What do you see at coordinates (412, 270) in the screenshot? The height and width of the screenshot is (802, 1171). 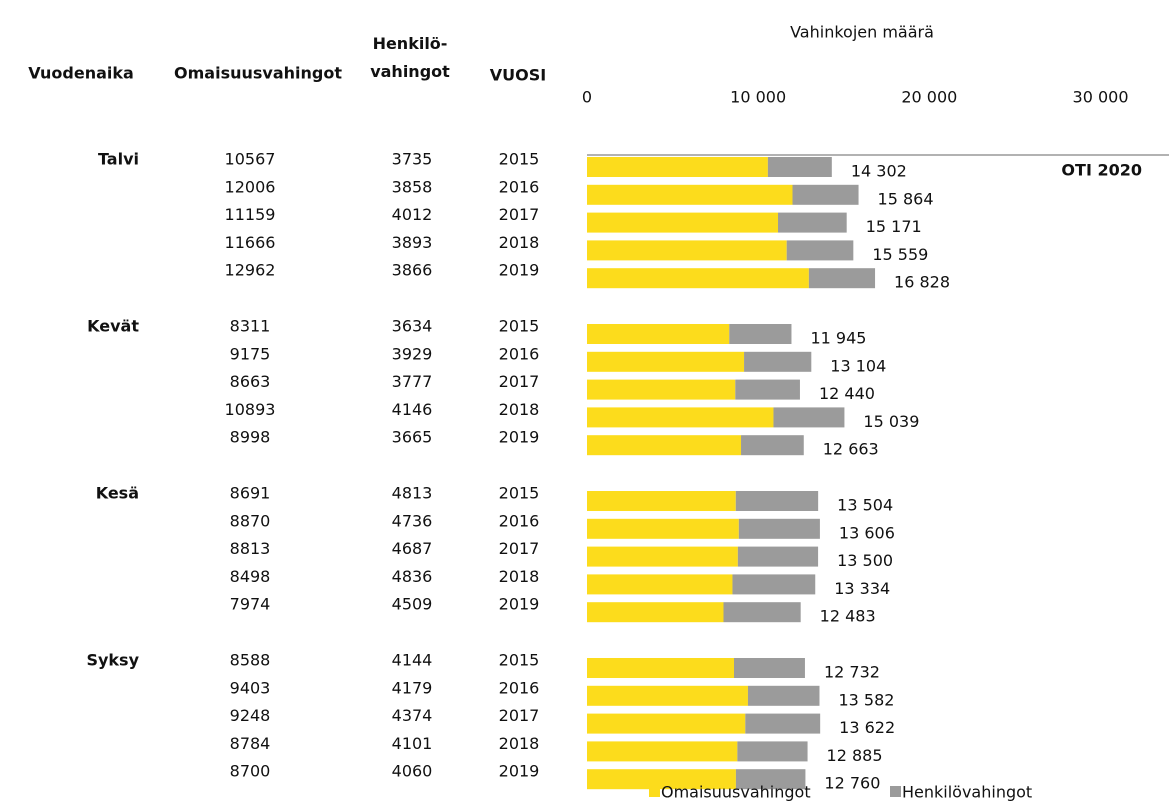 I see `cell: 3866` at bounding box center [412, 270].